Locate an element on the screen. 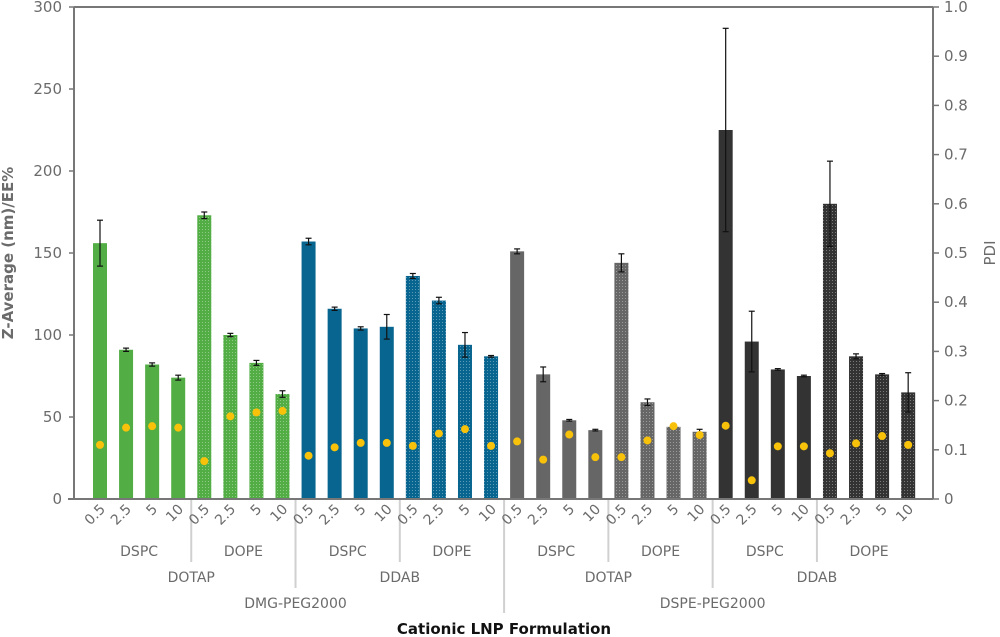 This screenshot has width=1000, height=637. cationic-lipid-label: DDAB is located at coordinates (400, 578).